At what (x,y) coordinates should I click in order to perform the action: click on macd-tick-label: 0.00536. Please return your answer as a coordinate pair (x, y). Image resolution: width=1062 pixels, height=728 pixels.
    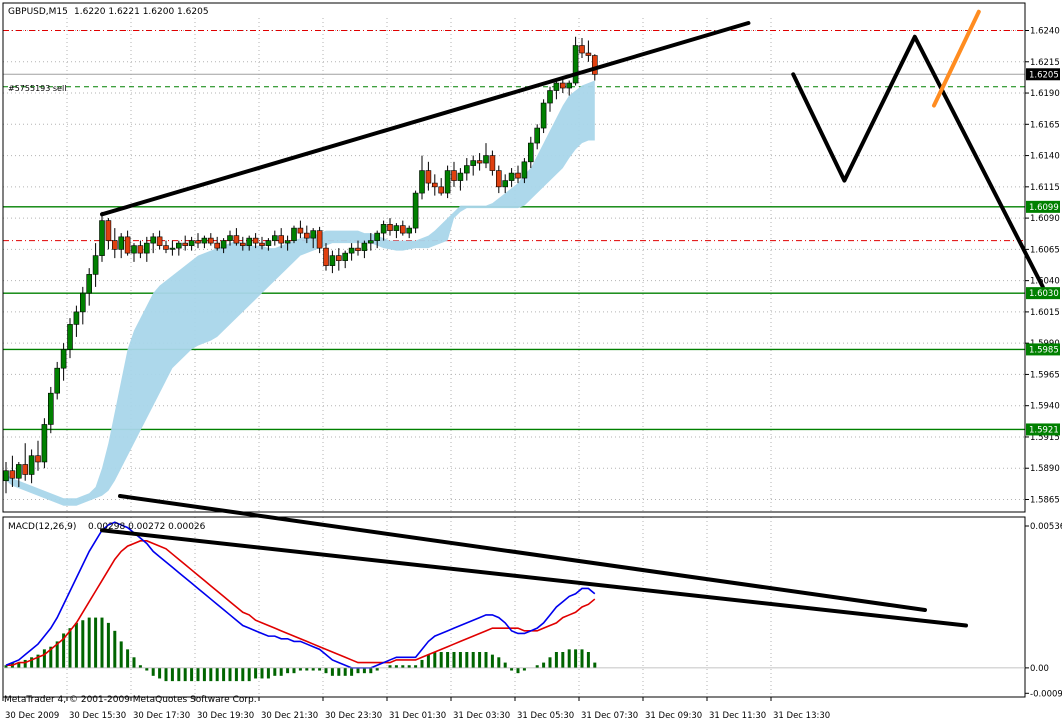
    Looking at the image, I should click on (1046, 527).